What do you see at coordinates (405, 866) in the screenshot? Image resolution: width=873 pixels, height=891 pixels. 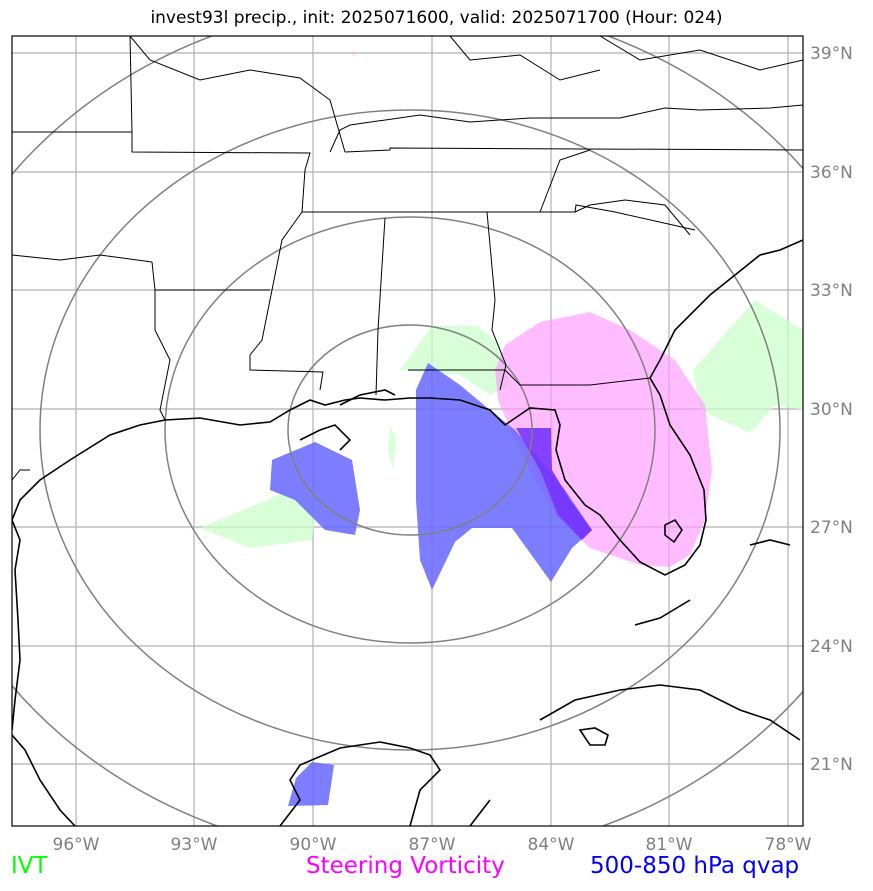 I see `legend-steering-vorticity: Steering Vorticity` at bounding box center [405, 866].